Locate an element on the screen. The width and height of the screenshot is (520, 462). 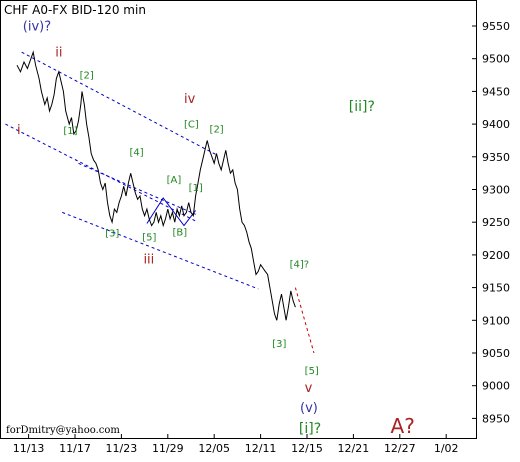
wave-lines is located at coordinates (171, 212).